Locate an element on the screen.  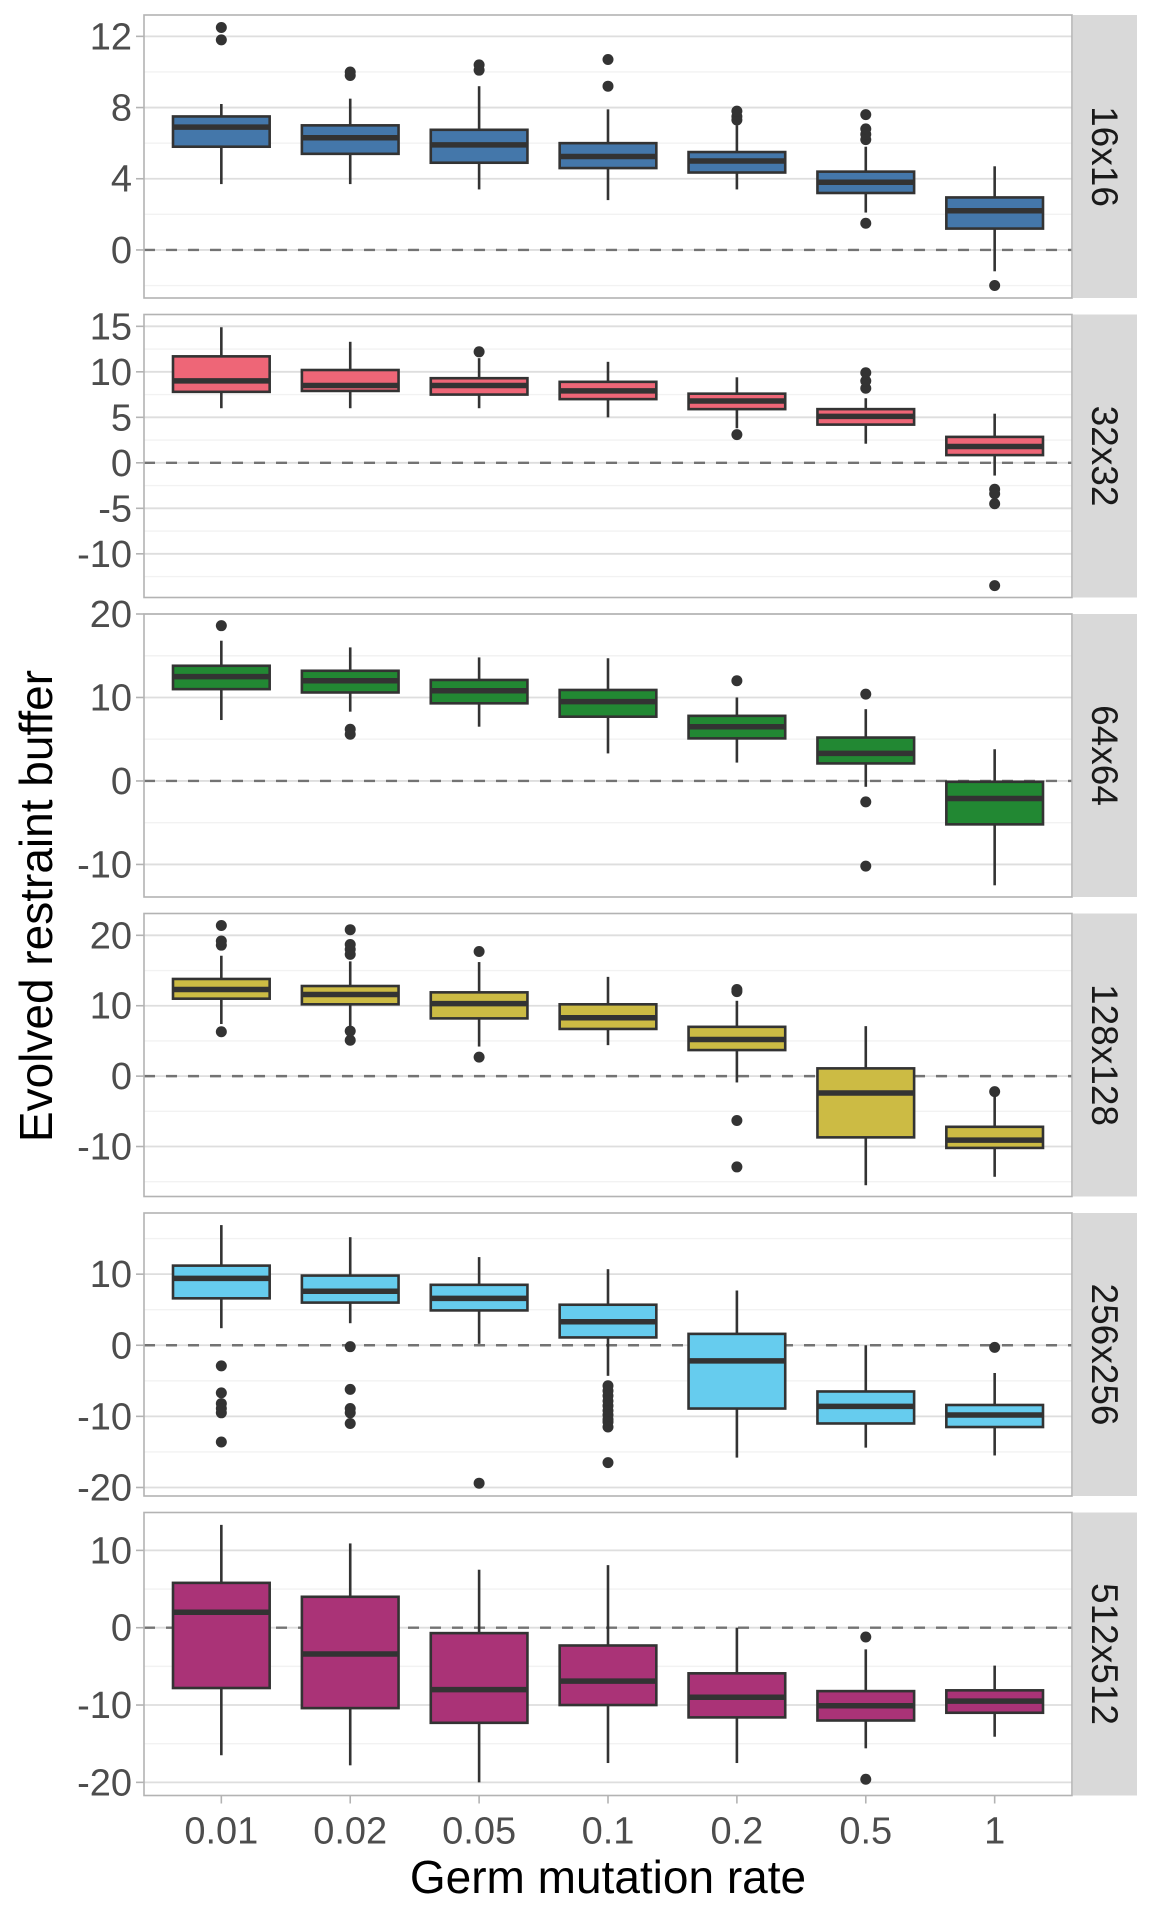
box-512x512-0.2 is located at coordinates (737, 1695).